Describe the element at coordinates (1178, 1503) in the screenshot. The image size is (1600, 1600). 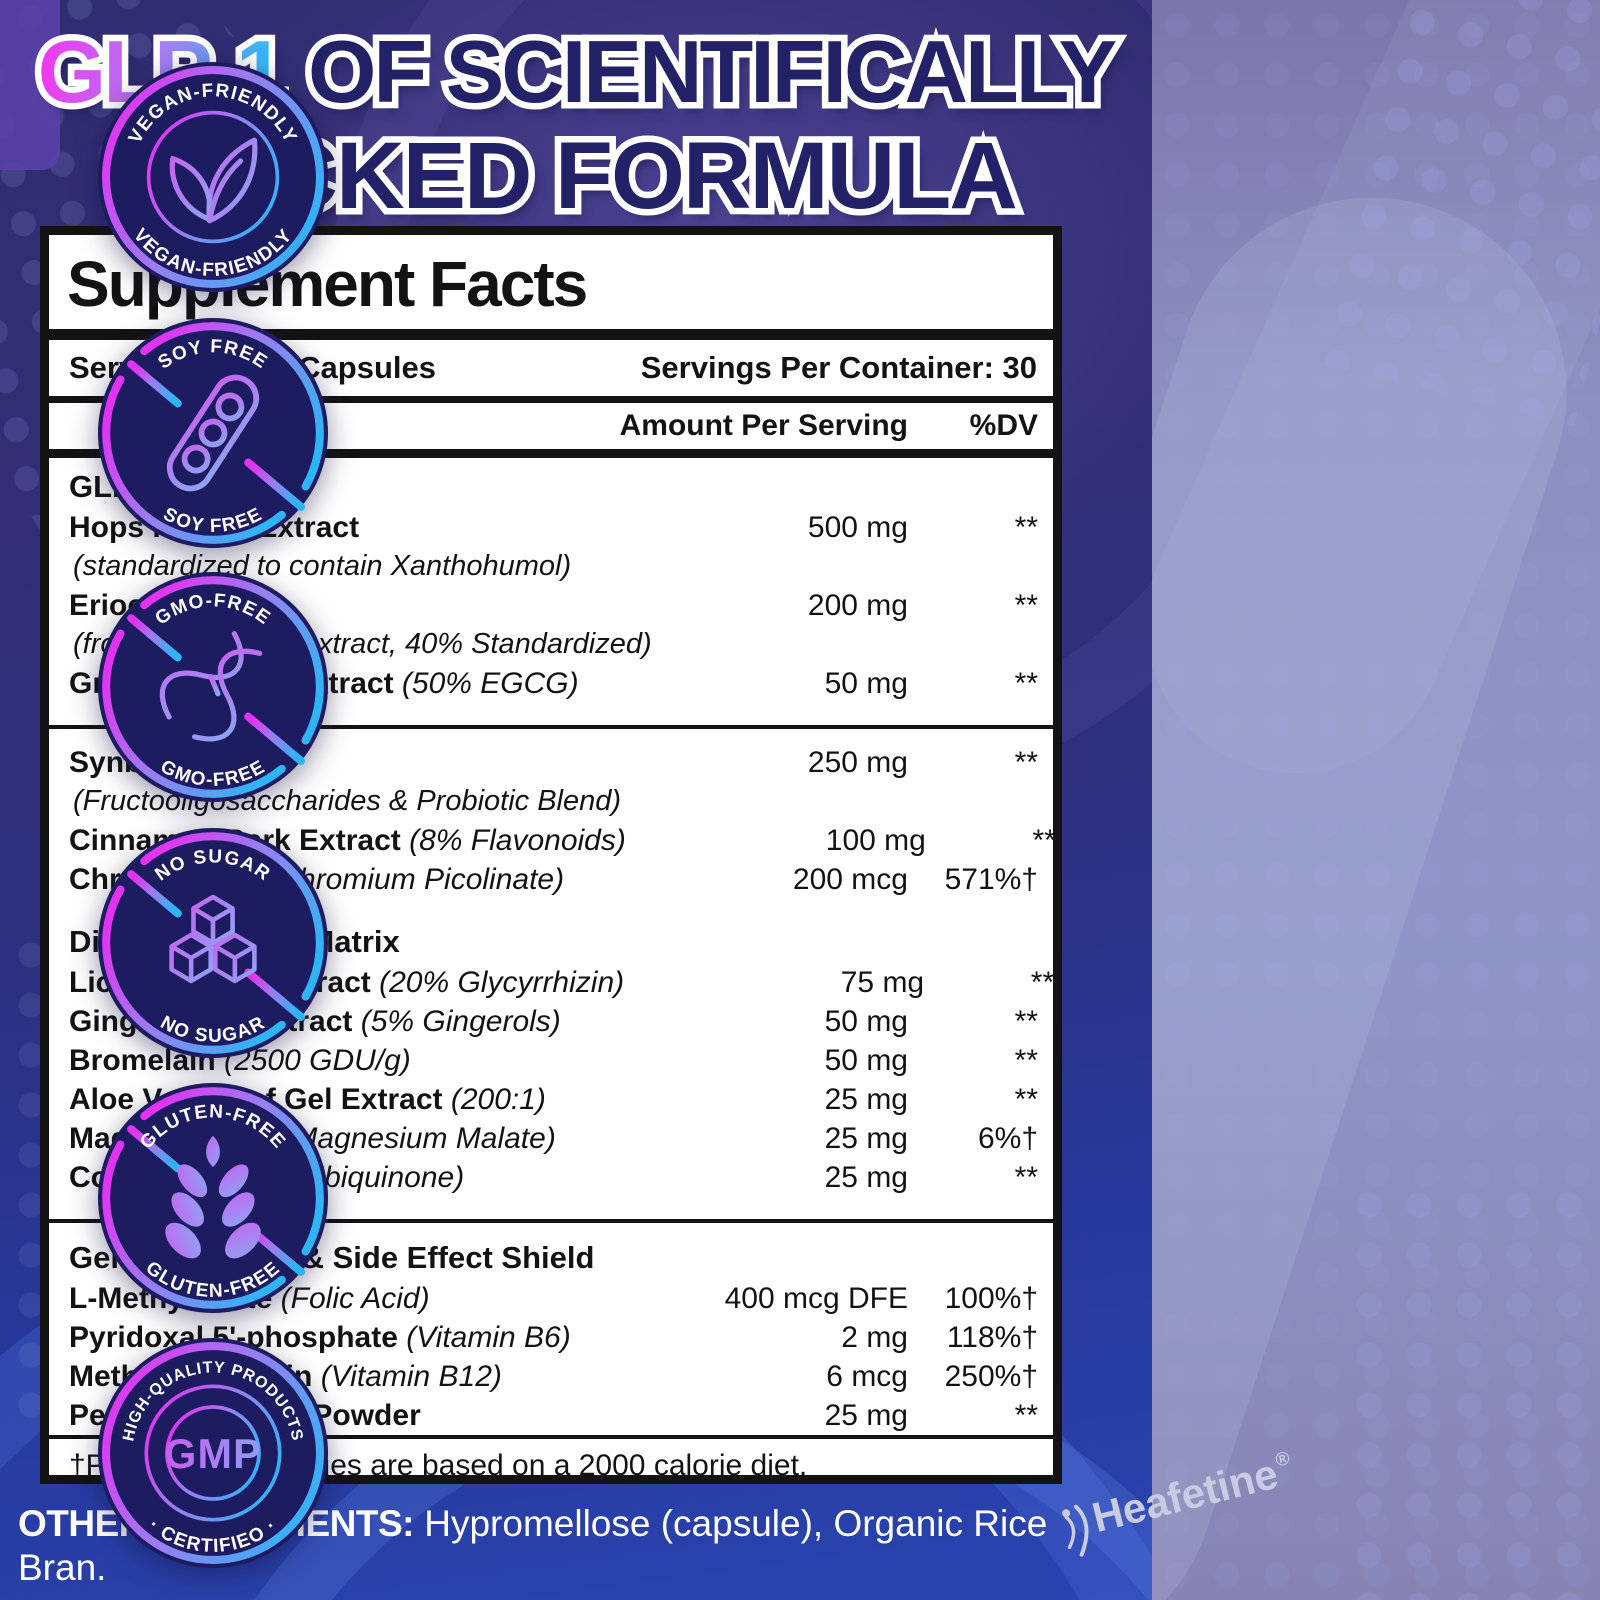
I see `brand-logo: Heafetine ®` at that location.